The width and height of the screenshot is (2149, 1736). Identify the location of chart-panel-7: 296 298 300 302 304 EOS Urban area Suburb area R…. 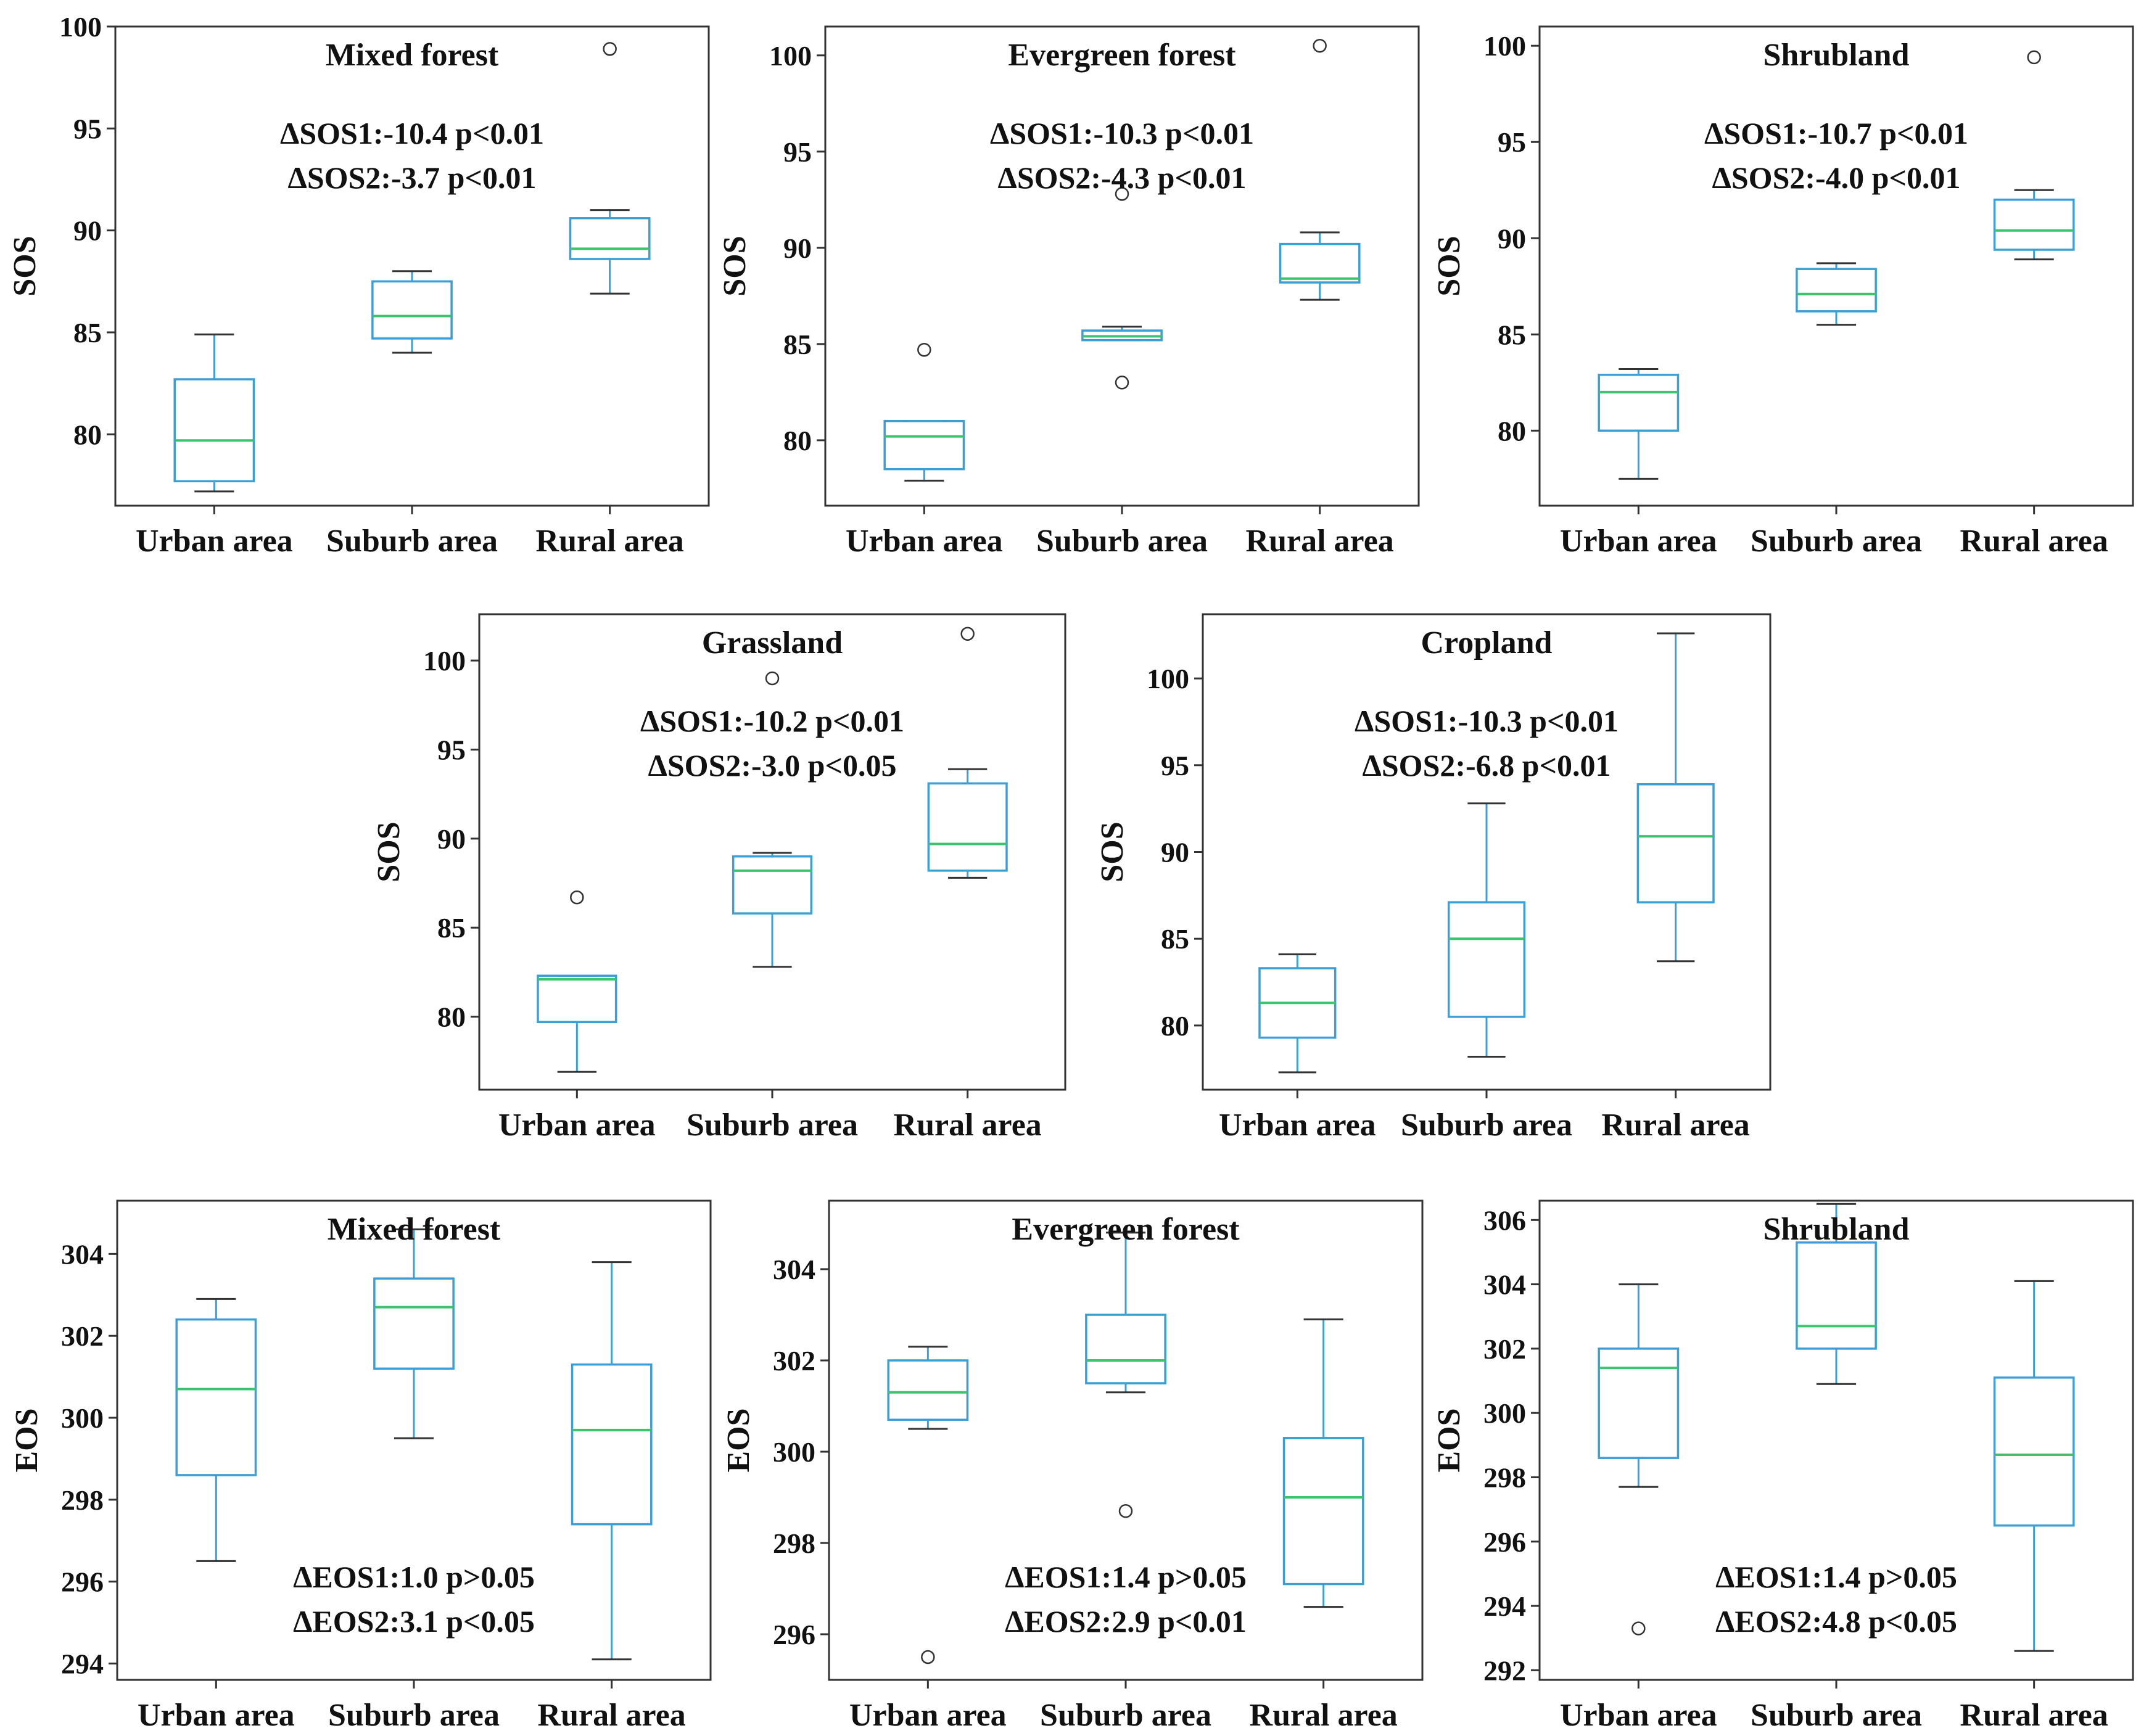
(1073, 1466).